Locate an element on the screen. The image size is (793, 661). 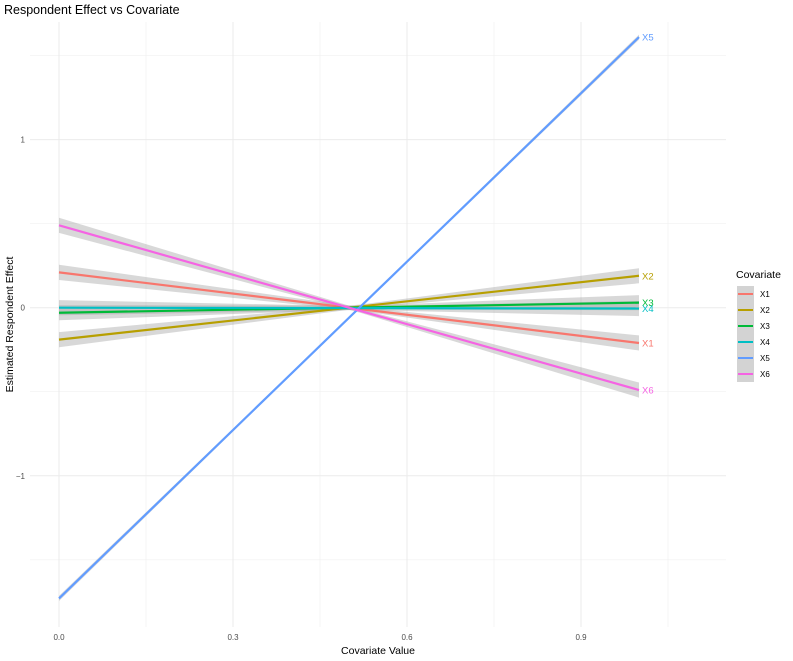
y-tick-label: 1 is located at coordinates (23, 140).